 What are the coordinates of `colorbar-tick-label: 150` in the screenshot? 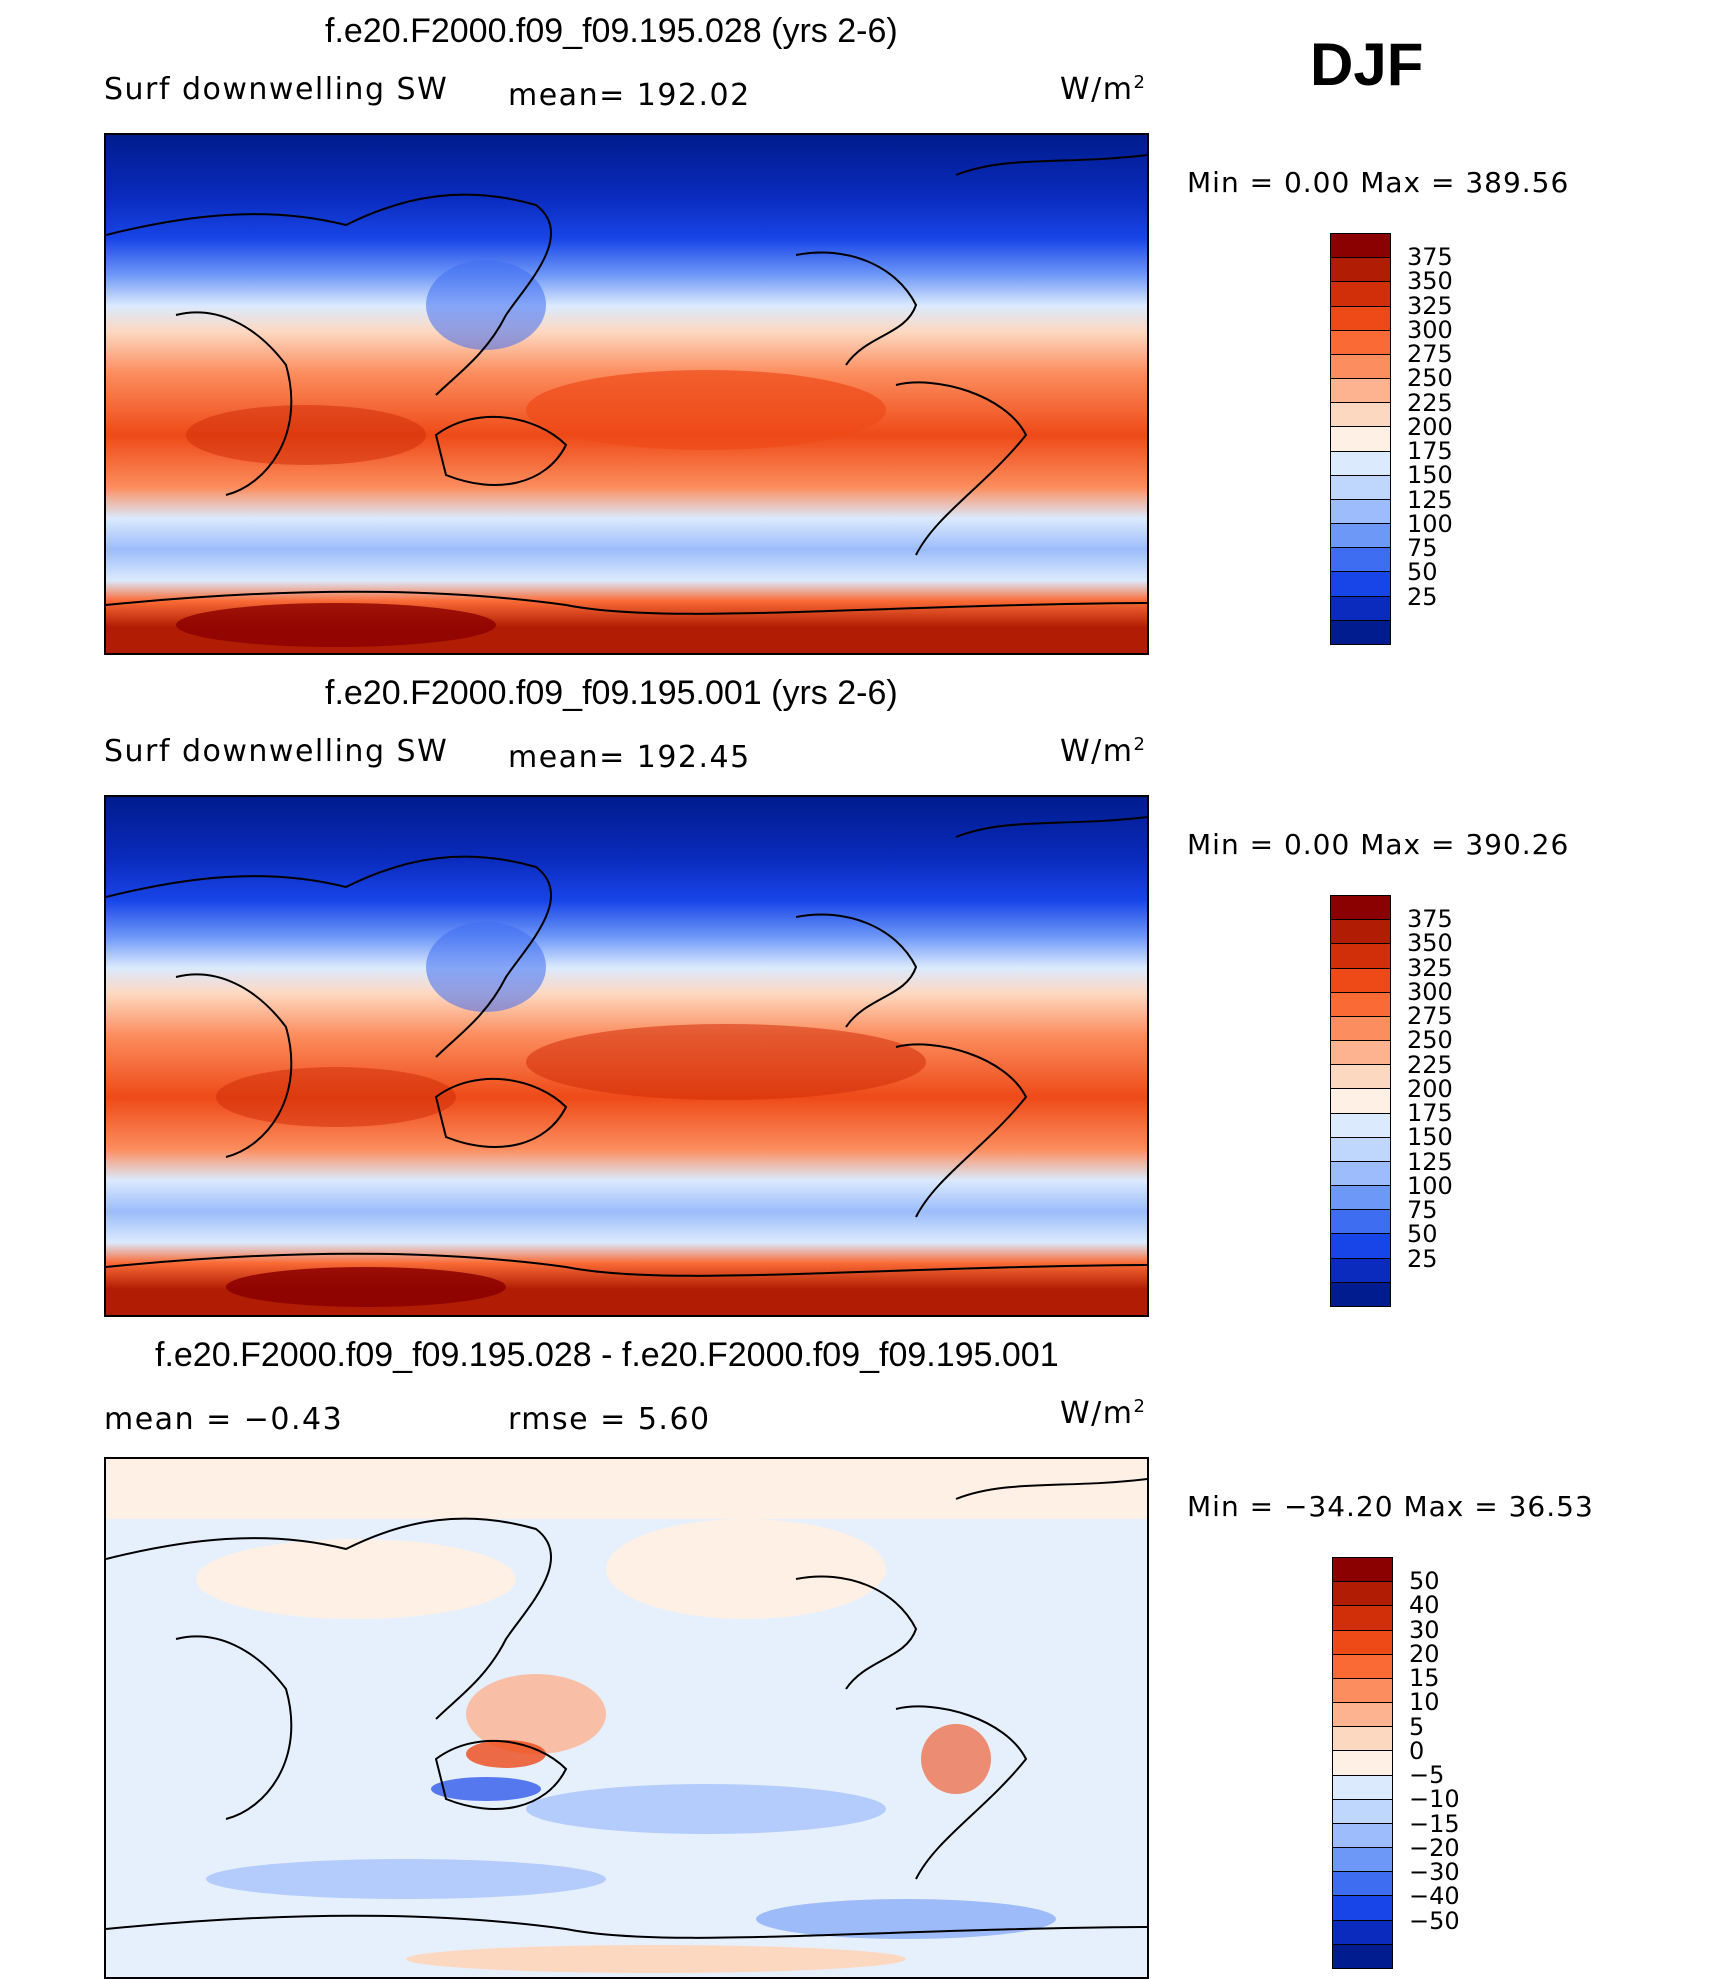 It's located at (1430, 475).